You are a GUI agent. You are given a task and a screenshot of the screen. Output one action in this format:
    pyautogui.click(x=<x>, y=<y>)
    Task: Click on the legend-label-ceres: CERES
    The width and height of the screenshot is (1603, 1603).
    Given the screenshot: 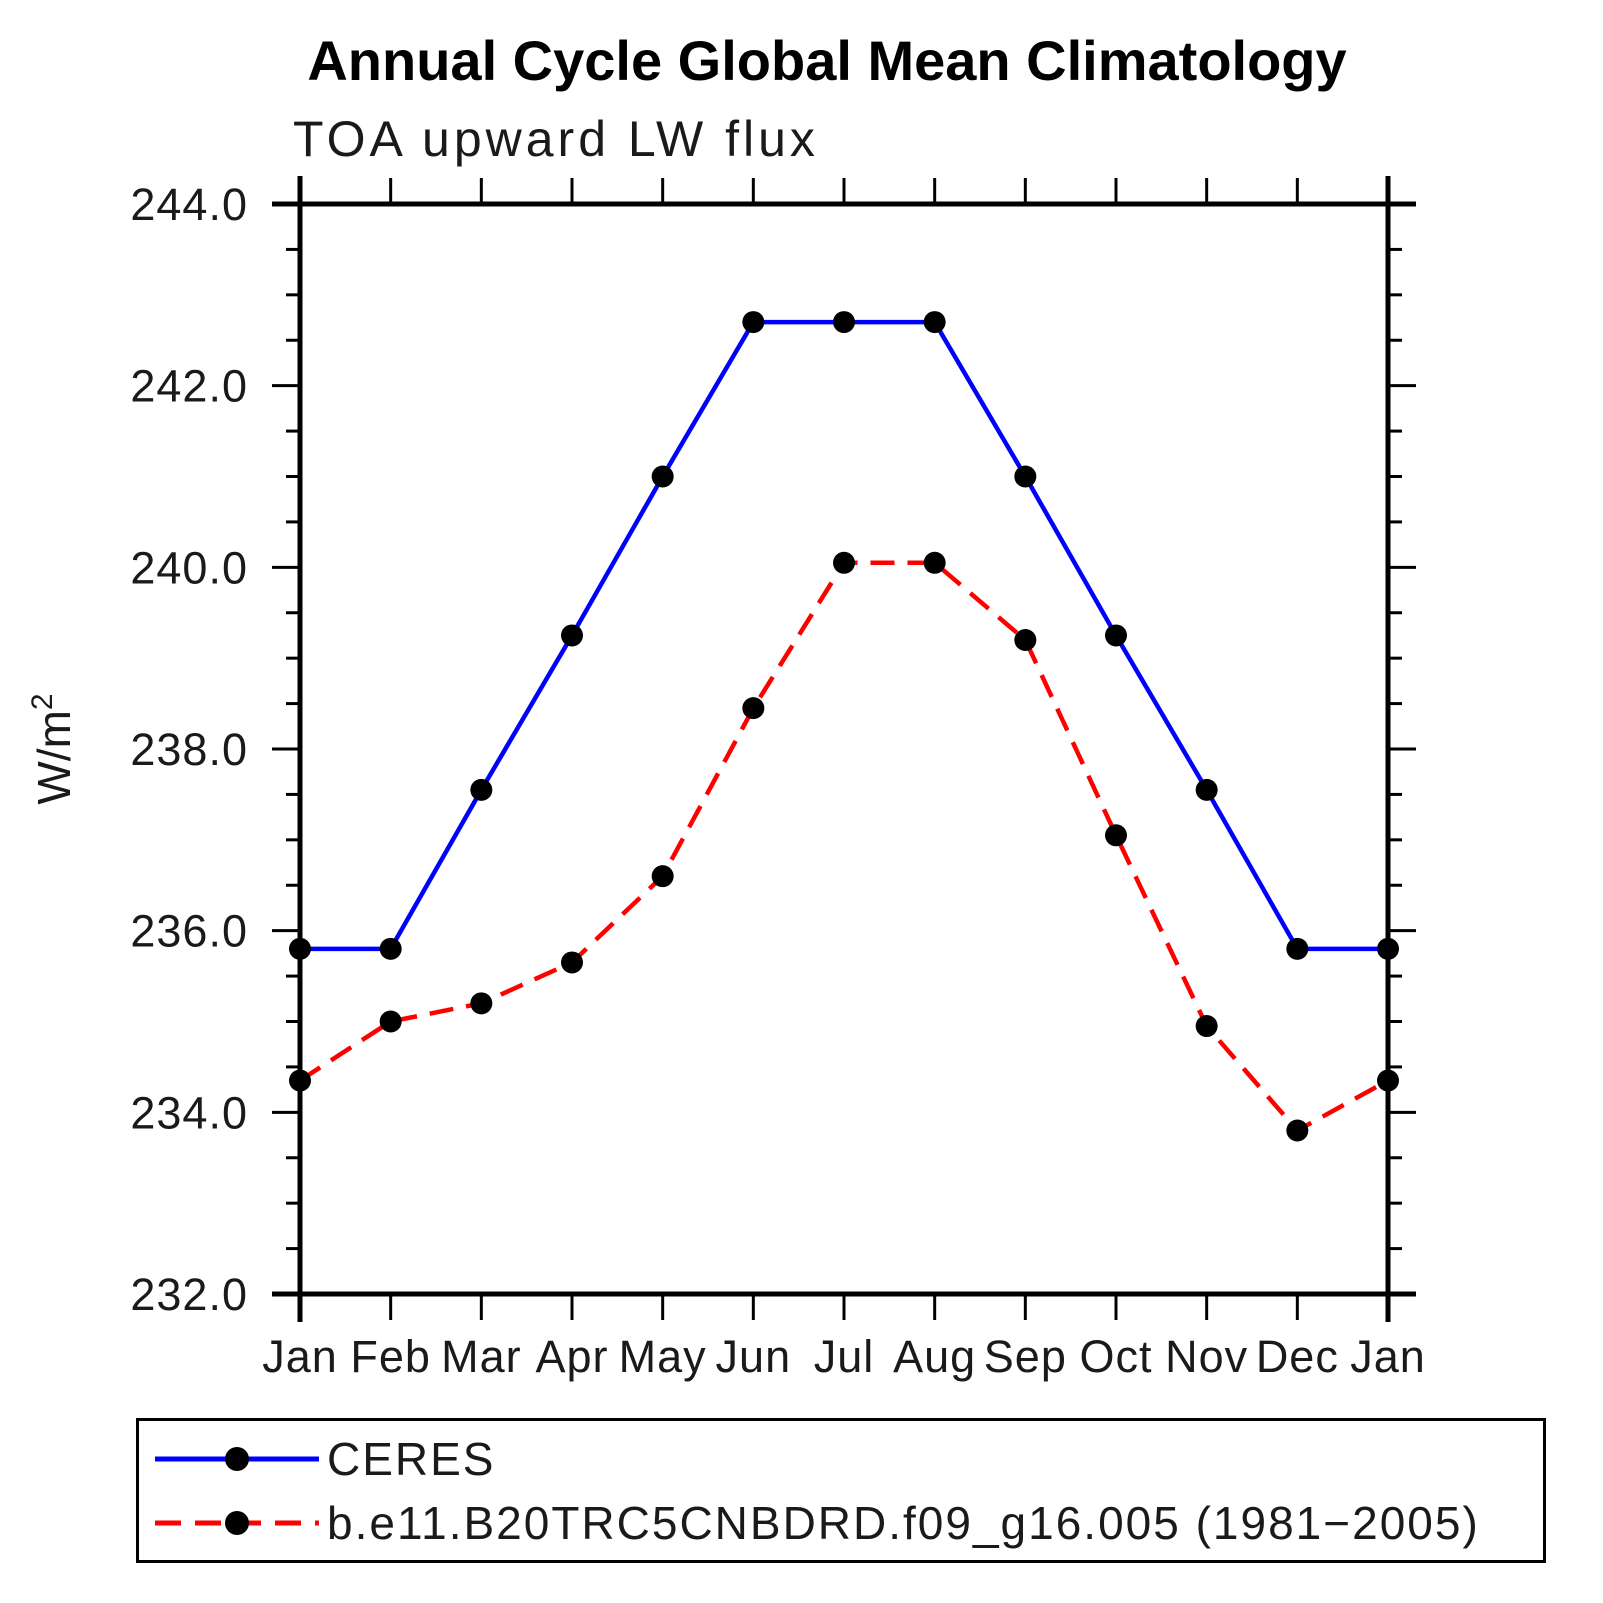 What is the action you would take?
    pyautogui.click(x=411, y=1458)
    